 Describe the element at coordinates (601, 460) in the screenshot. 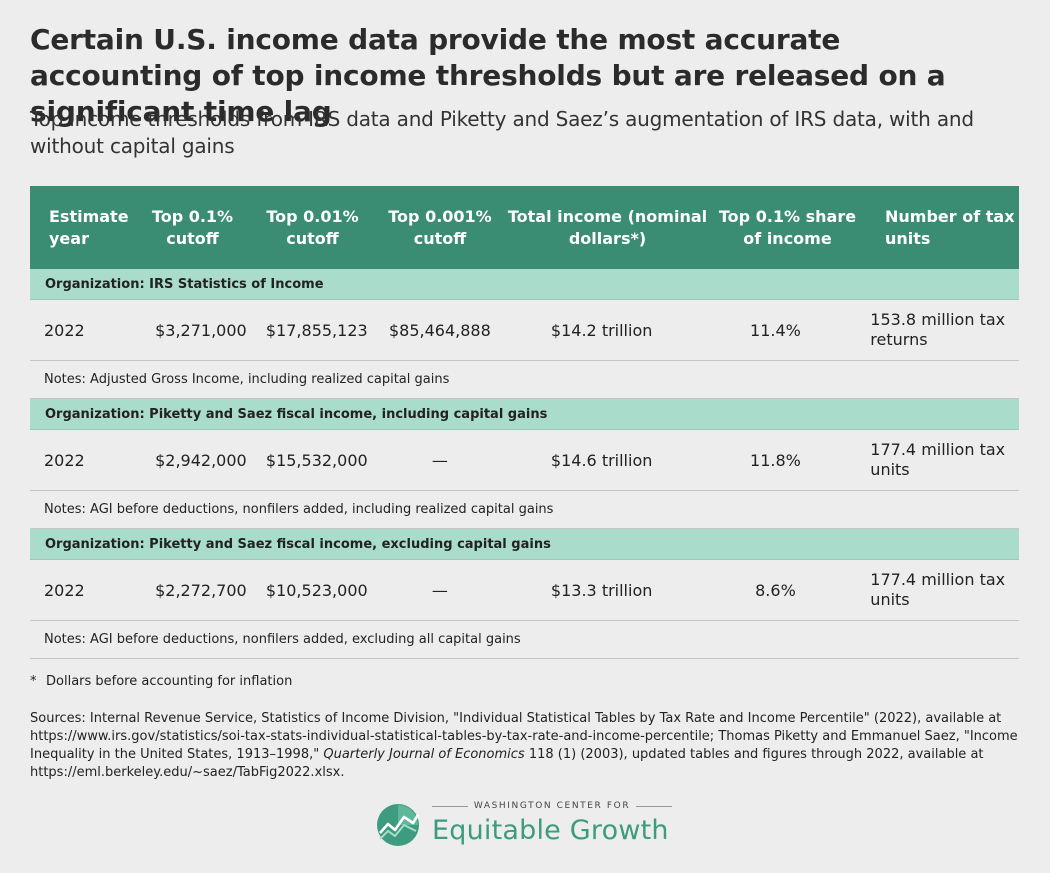

I see `cell-total-income: $14.6 trillion` at that location.